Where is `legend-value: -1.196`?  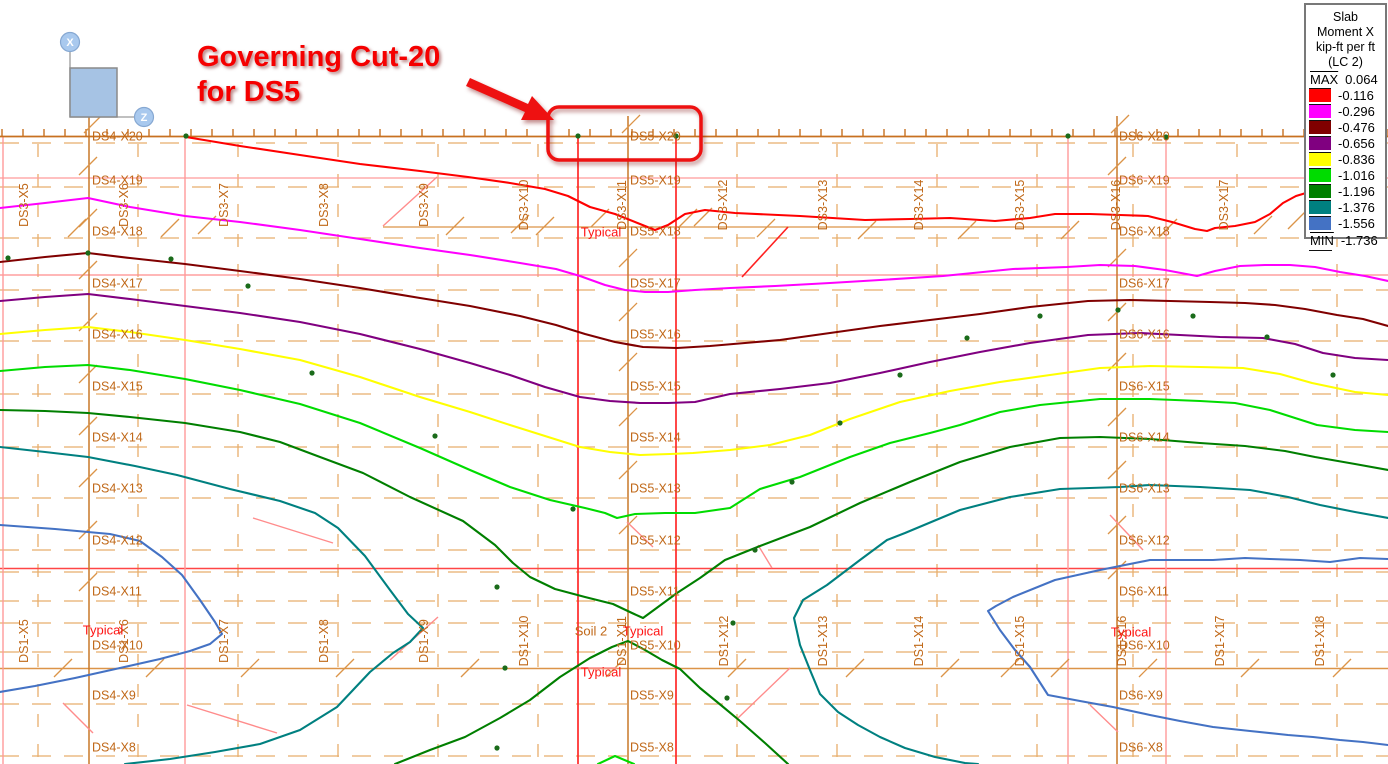
legend-value: -1.196 is located at coordinates (1356, 191).